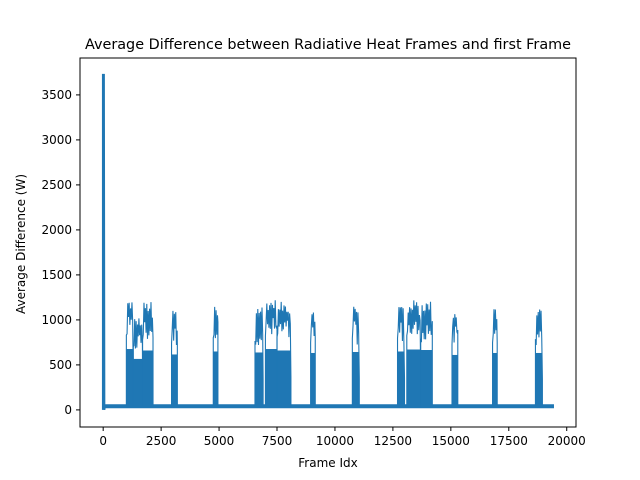 This screenshot has width=640, height=480. I want to click on y-tick-label: 500, so click(60, 365).